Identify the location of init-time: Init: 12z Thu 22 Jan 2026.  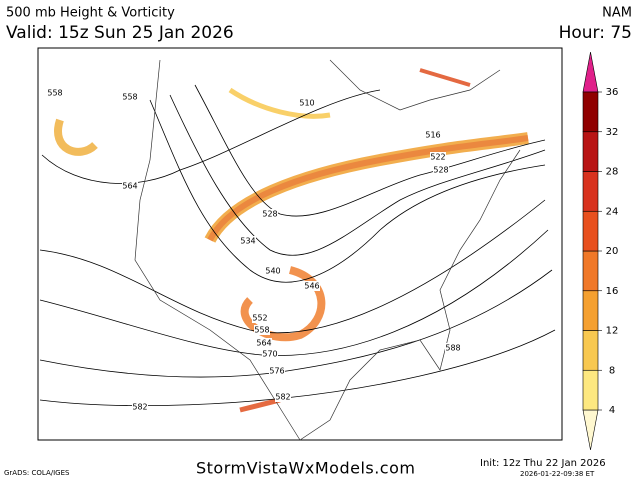
(543, 463).